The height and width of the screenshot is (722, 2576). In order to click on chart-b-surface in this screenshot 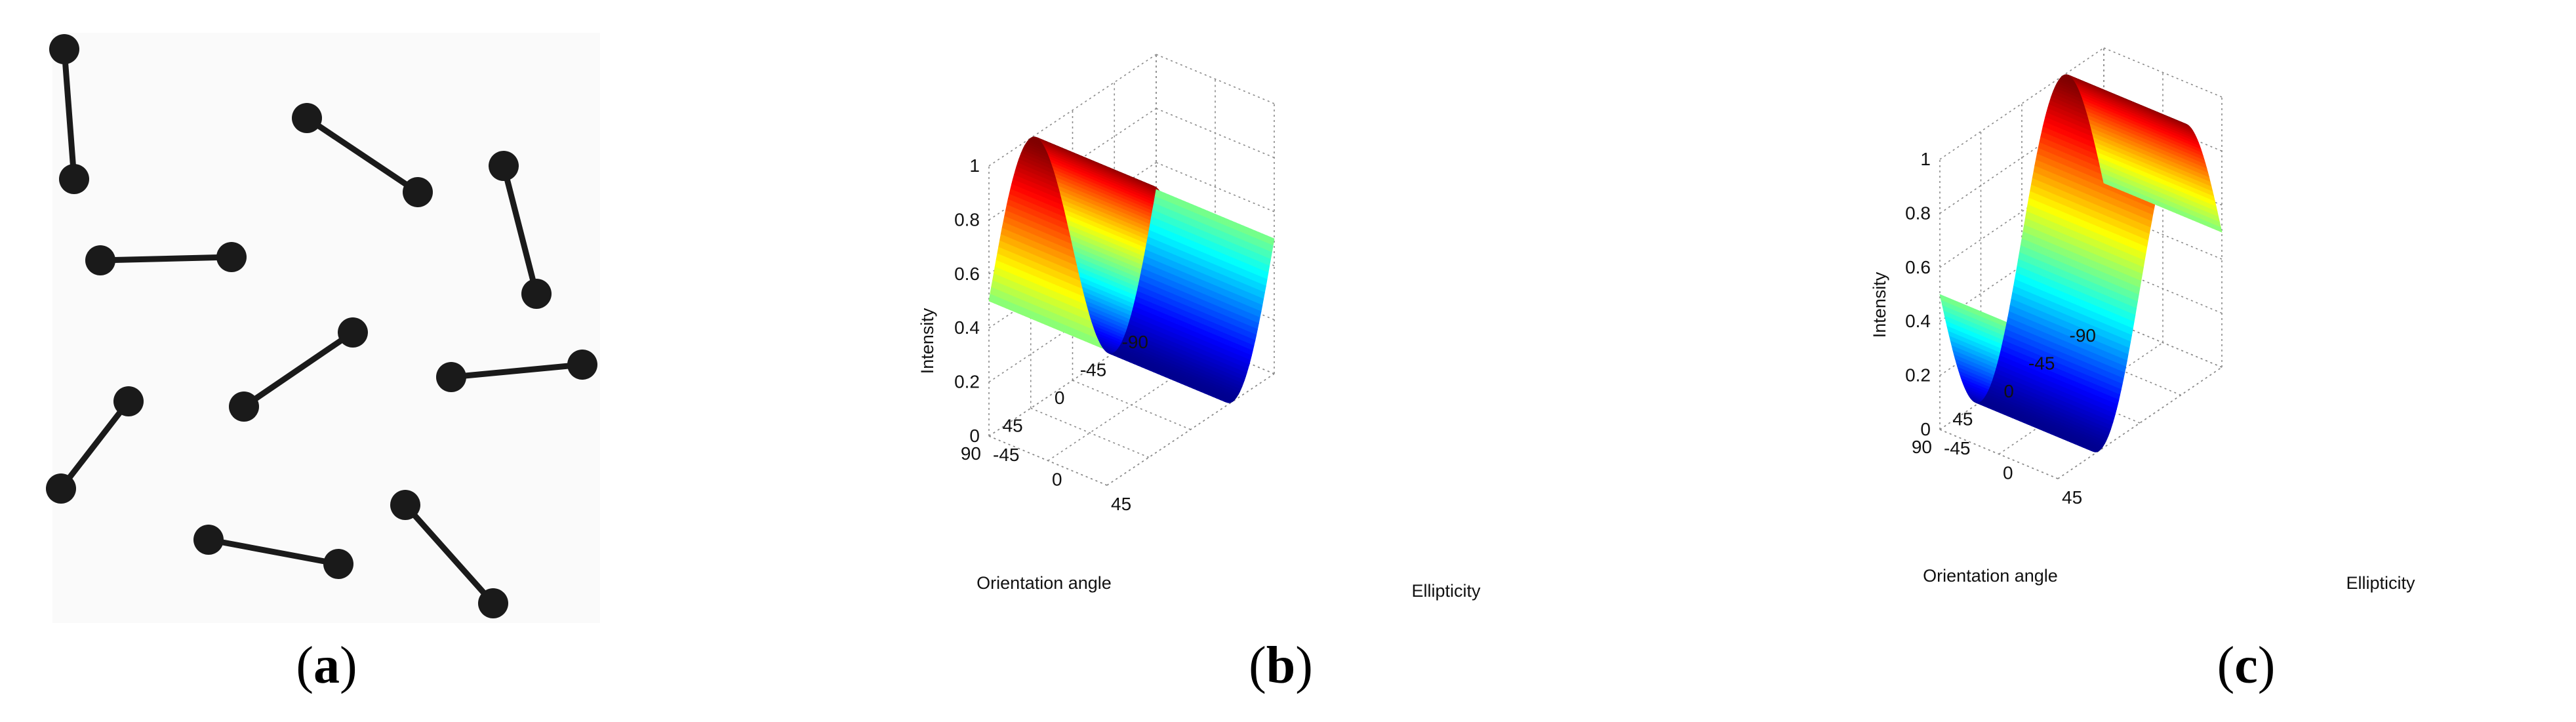, I will do `click(1131, 269)`.